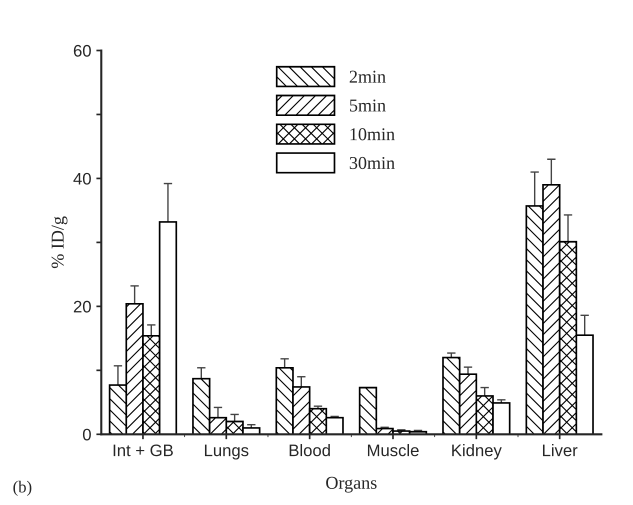 Image resolution: width=633 pixels, height=505 pixels. I want to click on x-tick-label: Int + GB, so click(143, 450).